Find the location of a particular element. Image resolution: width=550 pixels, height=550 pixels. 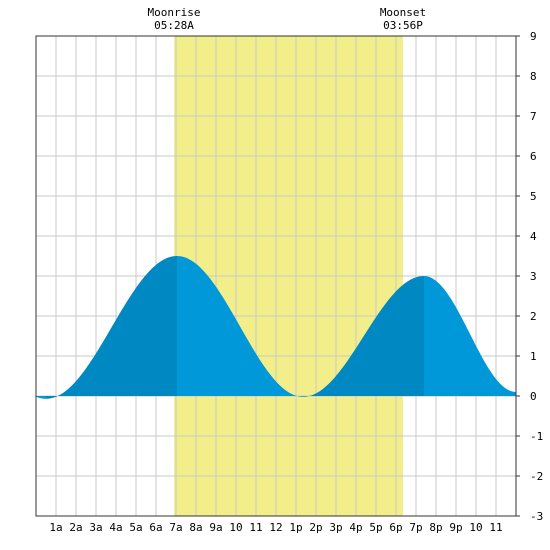

x-tick-label: 3p is located at coordinates (335, 527).